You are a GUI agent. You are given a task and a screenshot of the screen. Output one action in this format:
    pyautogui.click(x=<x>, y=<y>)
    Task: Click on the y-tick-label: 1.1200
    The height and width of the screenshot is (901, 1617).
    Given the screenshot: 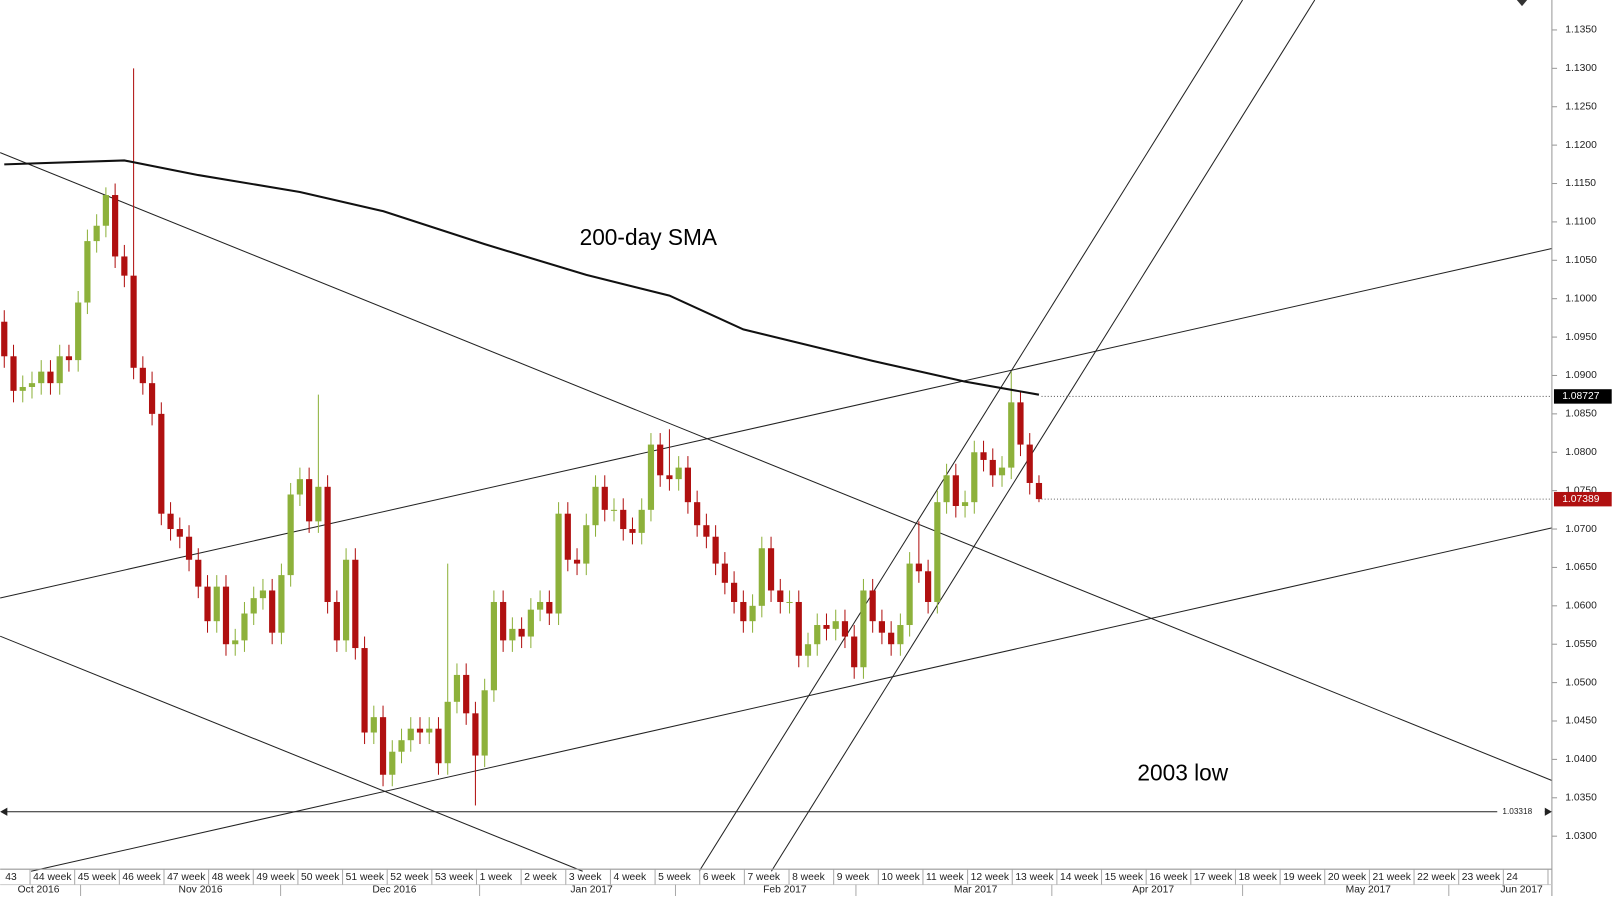 What is the action you would take?
    pyautogui.click(x=1581, y=145)
    